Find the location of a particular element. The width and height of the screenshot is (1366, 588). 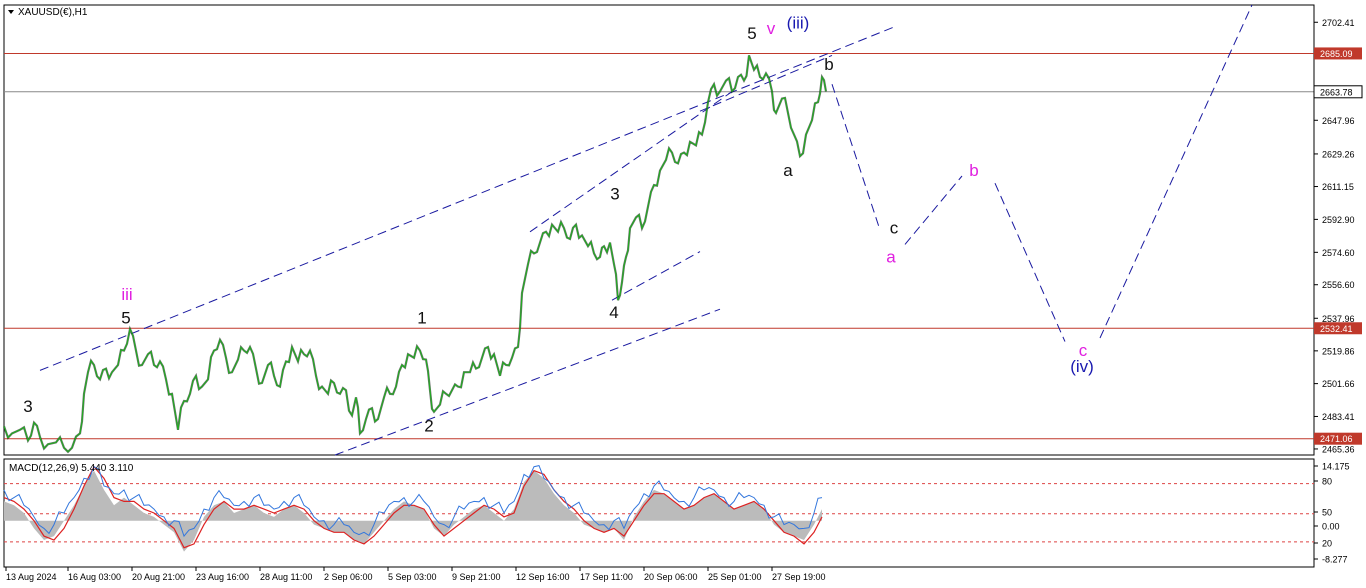

macd-tick-label: 50 is located at coordinates (1327, 513).